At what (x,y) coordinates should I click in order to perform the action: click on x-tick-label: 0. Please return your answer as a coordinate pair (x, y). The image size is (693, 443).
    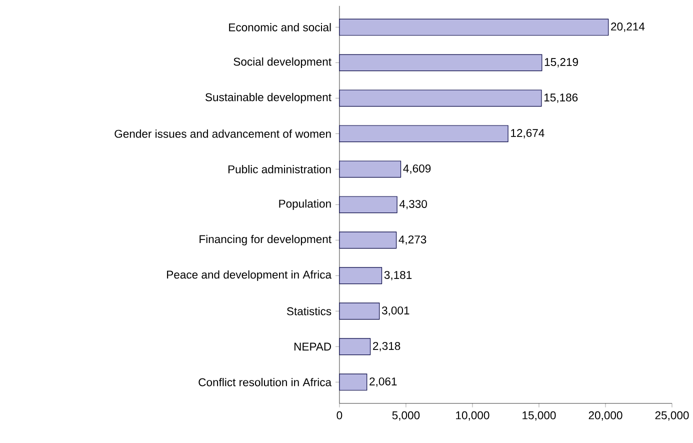
    Looking at the image, I should click on (339, 415).